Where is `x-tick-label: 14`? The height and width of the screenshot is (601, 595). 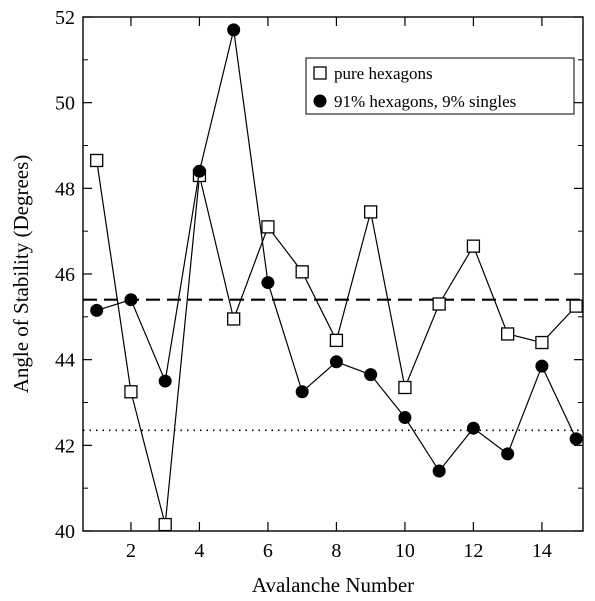 x-tick-label: 14 is located at coordinates (542, 551).